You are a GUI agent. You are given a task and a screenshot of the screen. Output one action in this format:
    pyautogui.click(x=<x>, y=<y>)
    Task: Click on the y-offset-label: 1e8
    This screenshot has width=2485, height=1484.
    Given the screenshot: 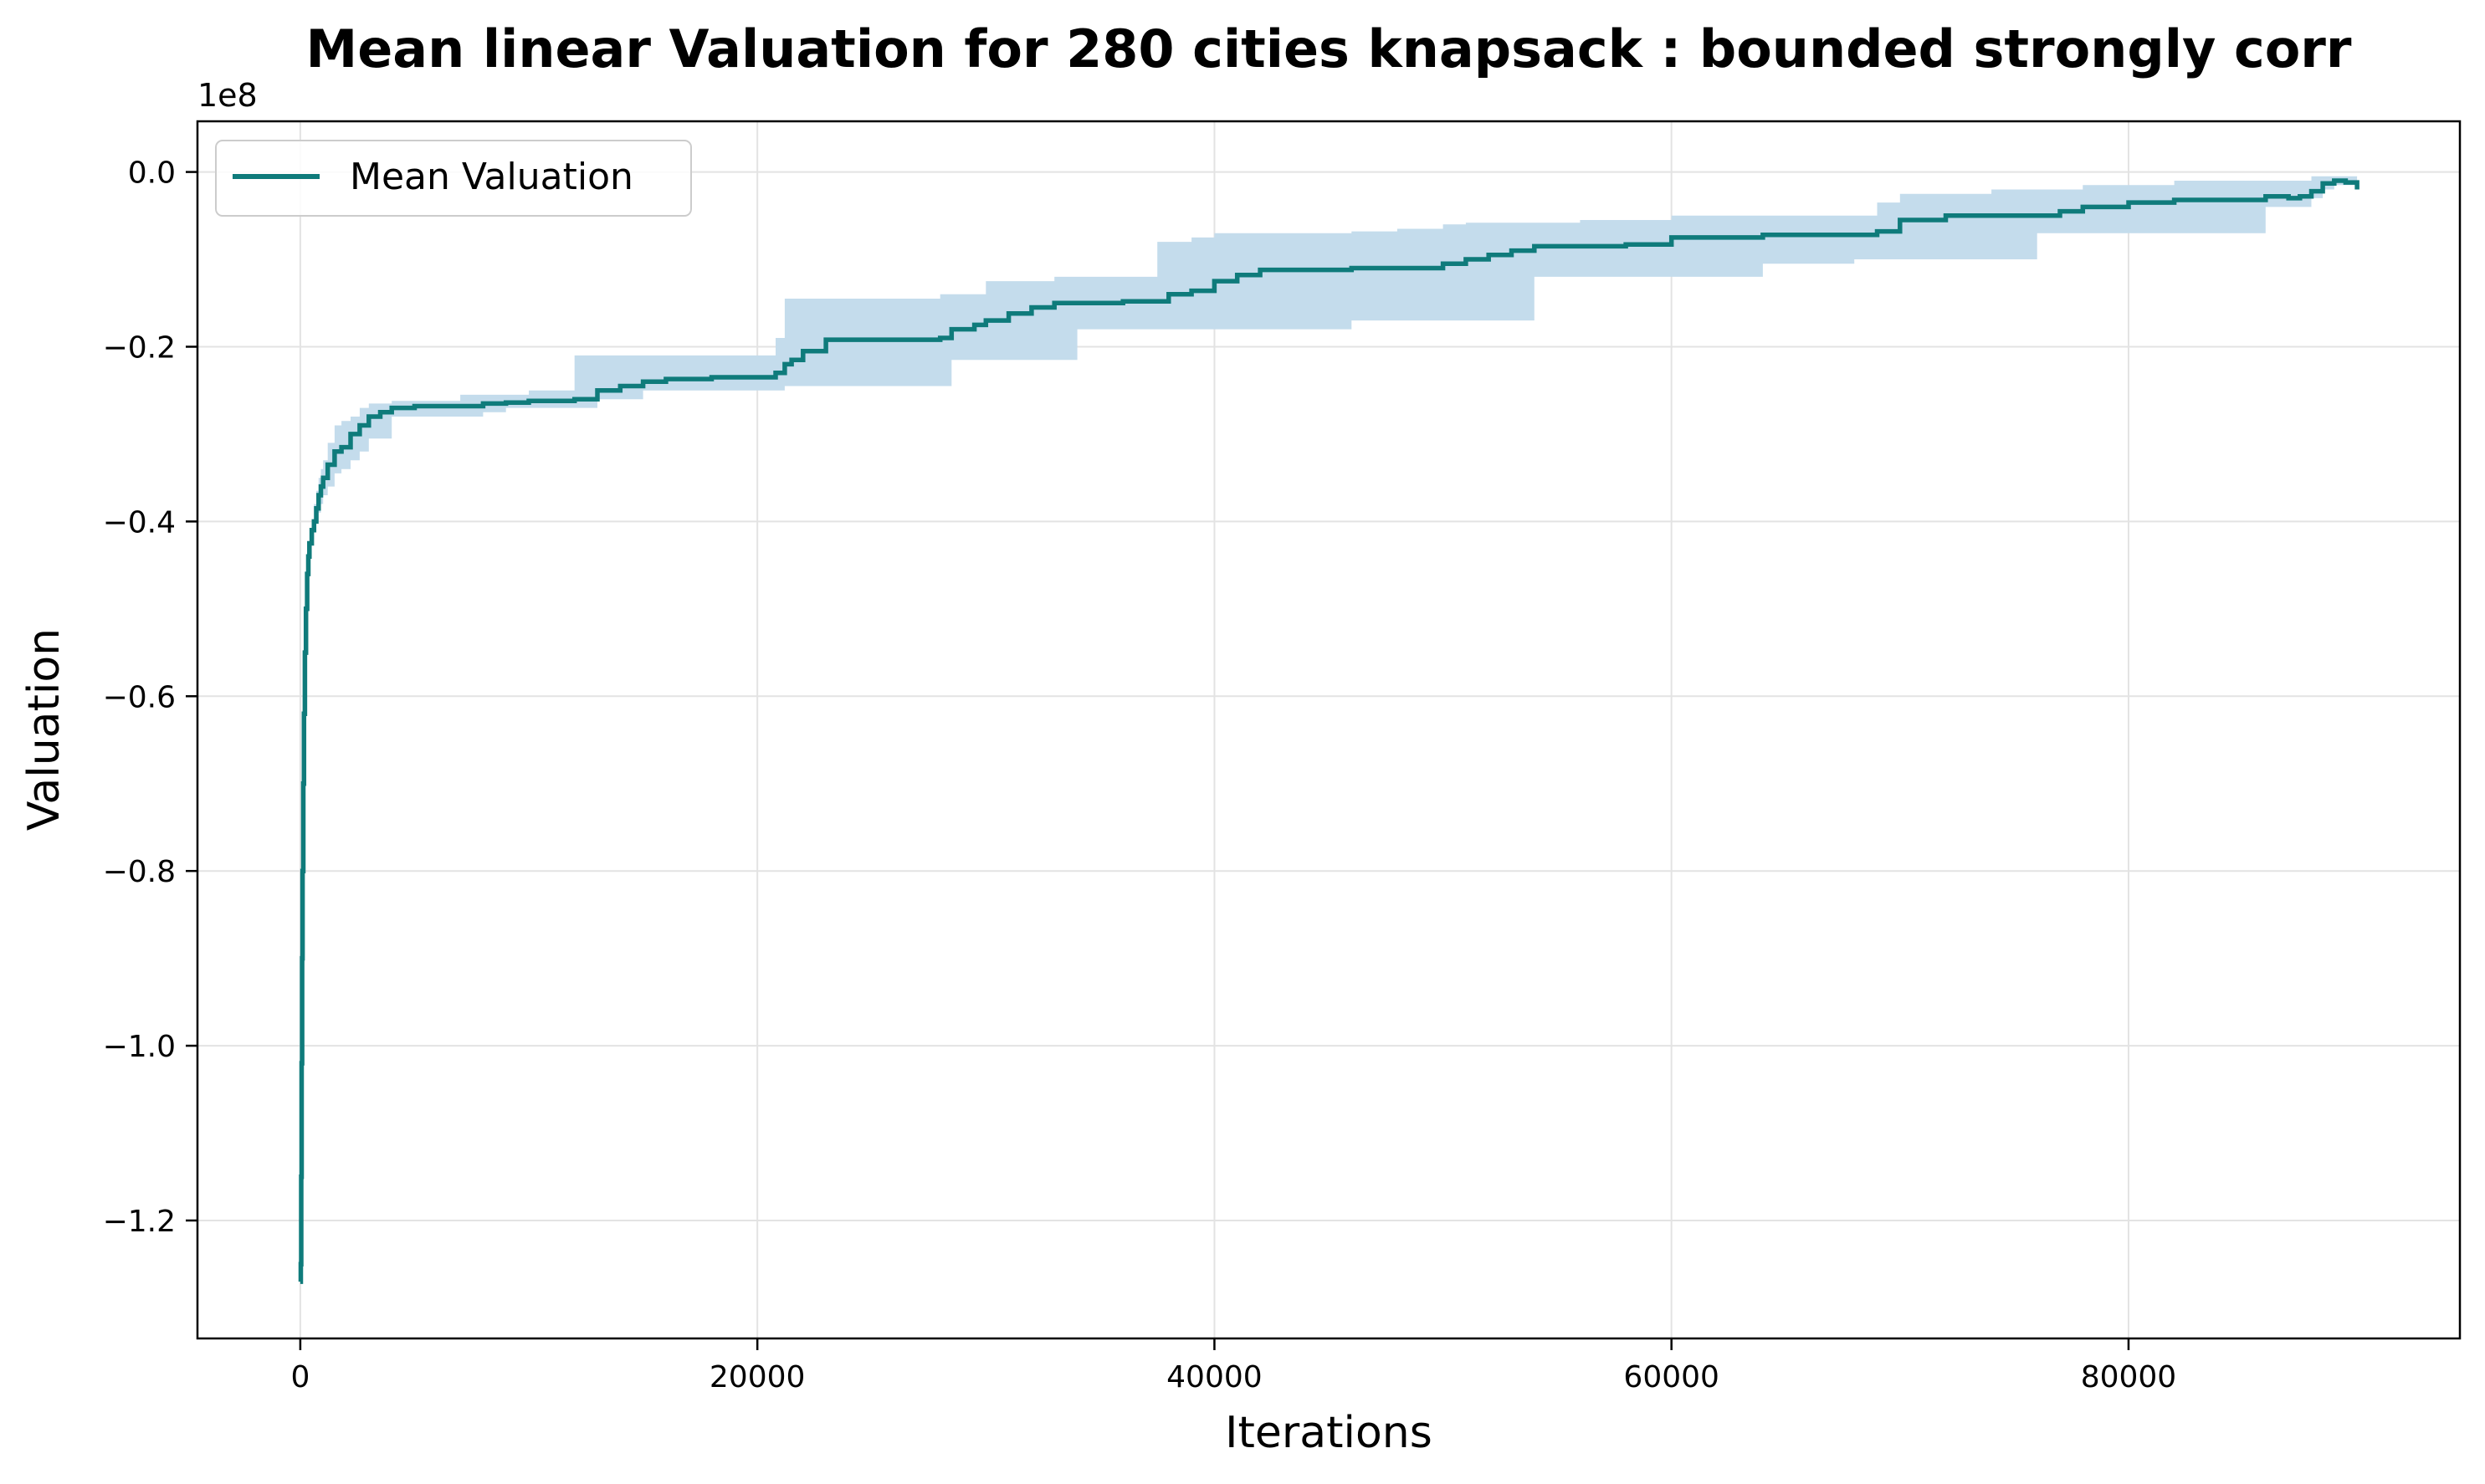 What is the action you would take?
    pyautogui.click(x=228, y=95)
    